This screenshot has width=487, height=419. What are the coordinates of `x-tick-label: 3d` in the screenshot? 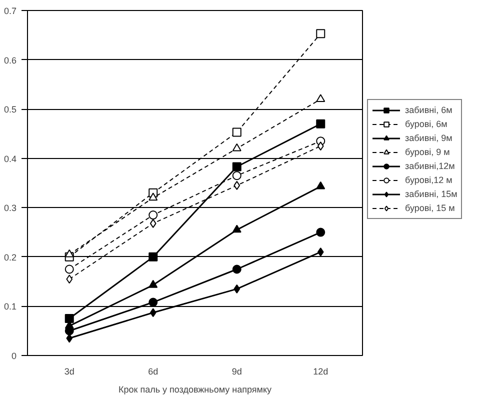 It's located at (69, 371).